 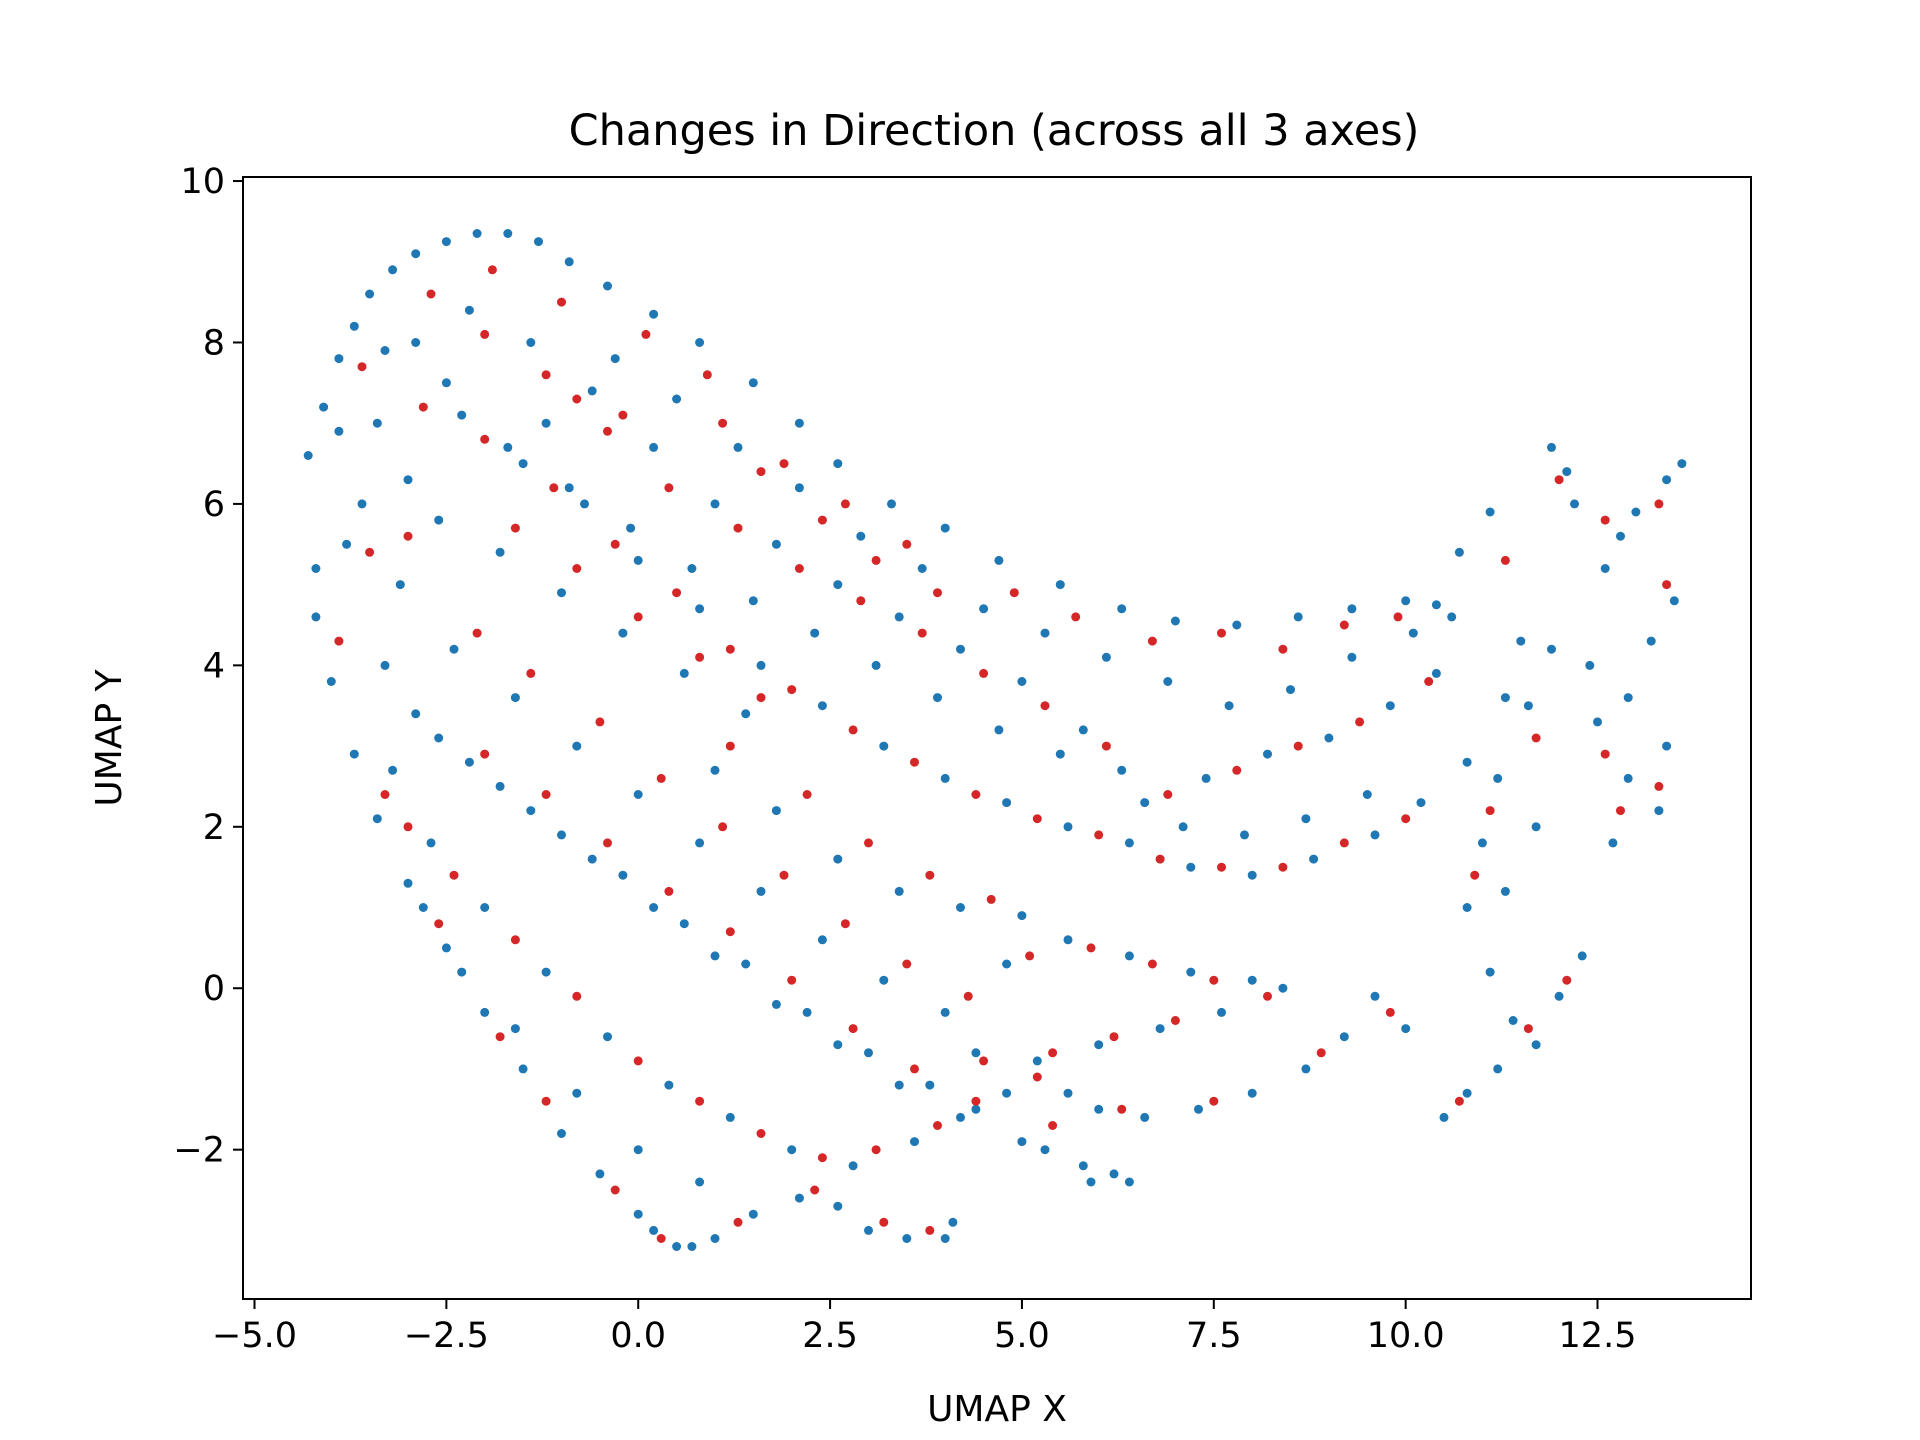 I want to click on x-tick-label: 5.0, so click(x=1022, y=1336).